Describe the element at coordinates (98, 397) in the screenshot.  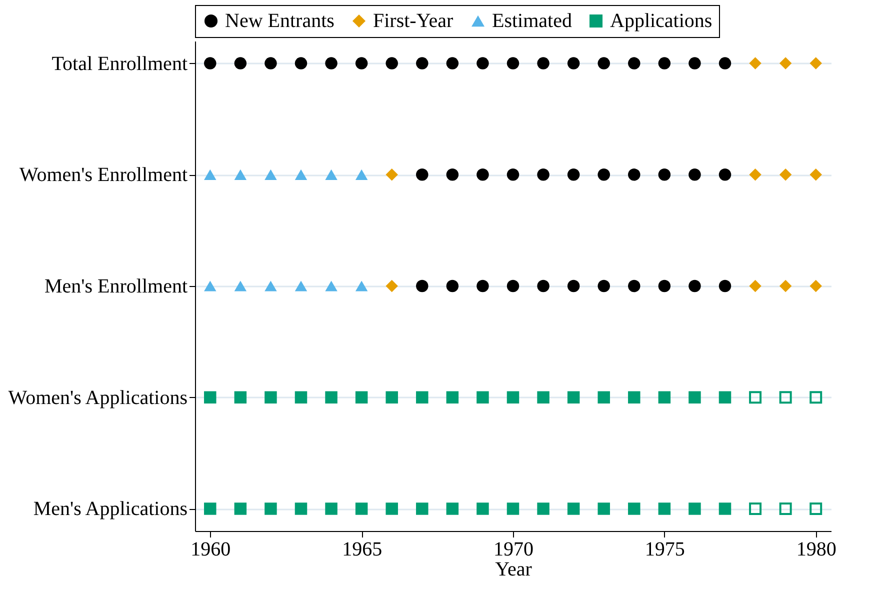
I see `y-tick-label: Women's Applications` at that location.